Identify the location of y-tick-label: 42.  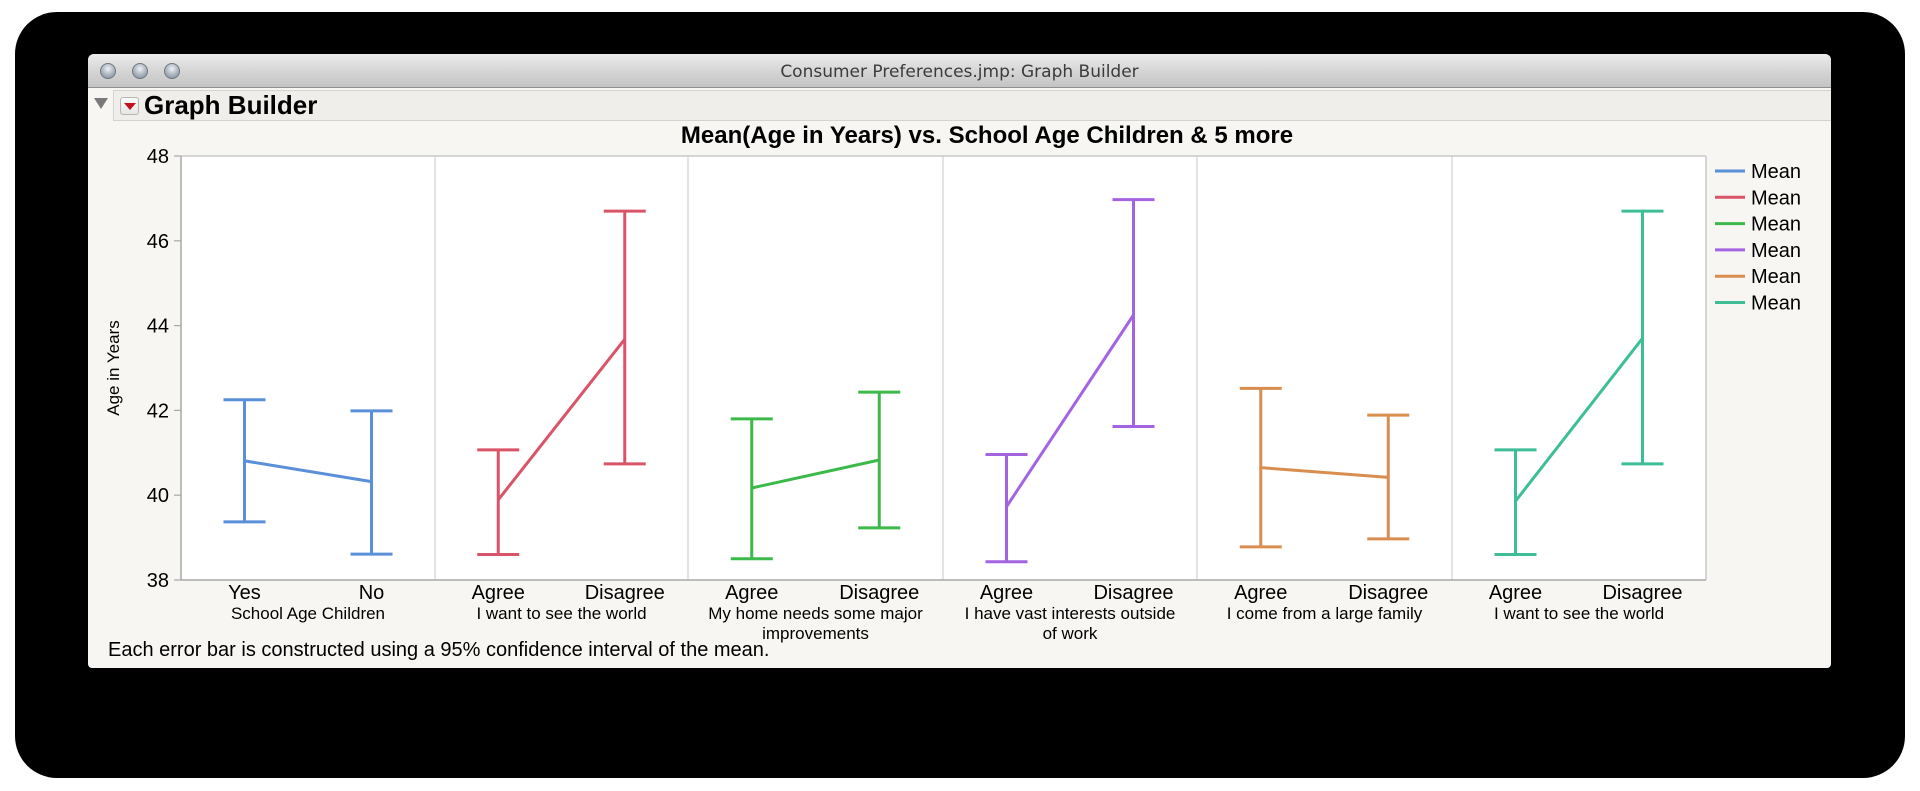
(158, 411).